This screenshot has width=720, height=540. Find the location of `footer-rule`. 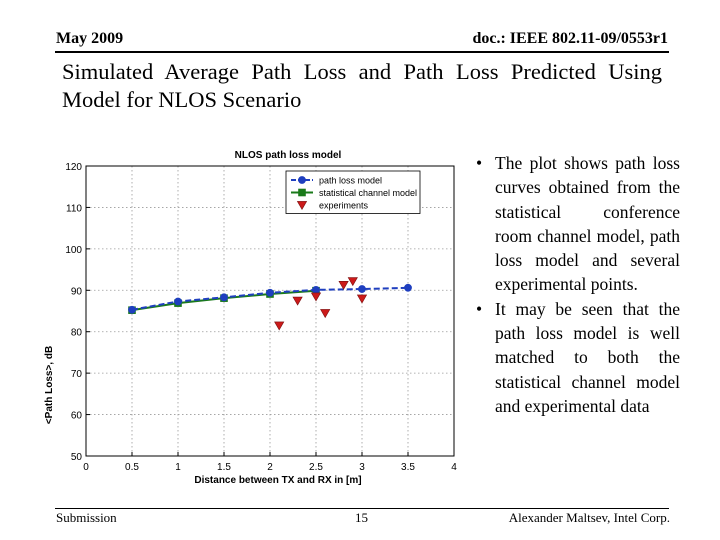

footer-rule is located at coordinates (362, 508).